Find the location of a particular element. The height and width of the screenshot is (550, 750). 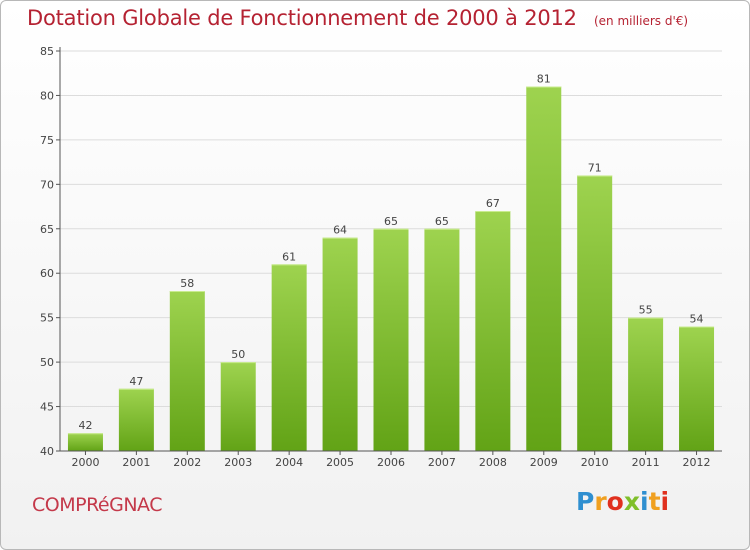

x-tick-label: 2005 is located at coordinates (340, 462).